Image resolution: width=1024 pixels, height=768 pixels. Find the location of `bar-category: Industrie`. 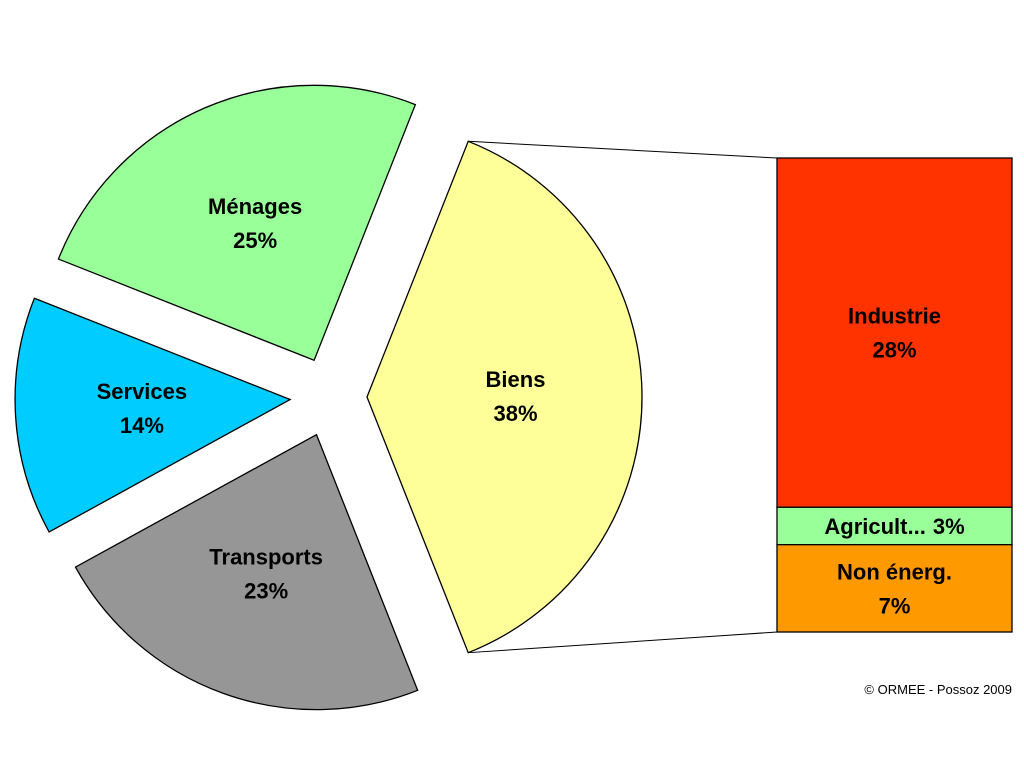

bar-category: Industrie is located at coordinates (894, 316).